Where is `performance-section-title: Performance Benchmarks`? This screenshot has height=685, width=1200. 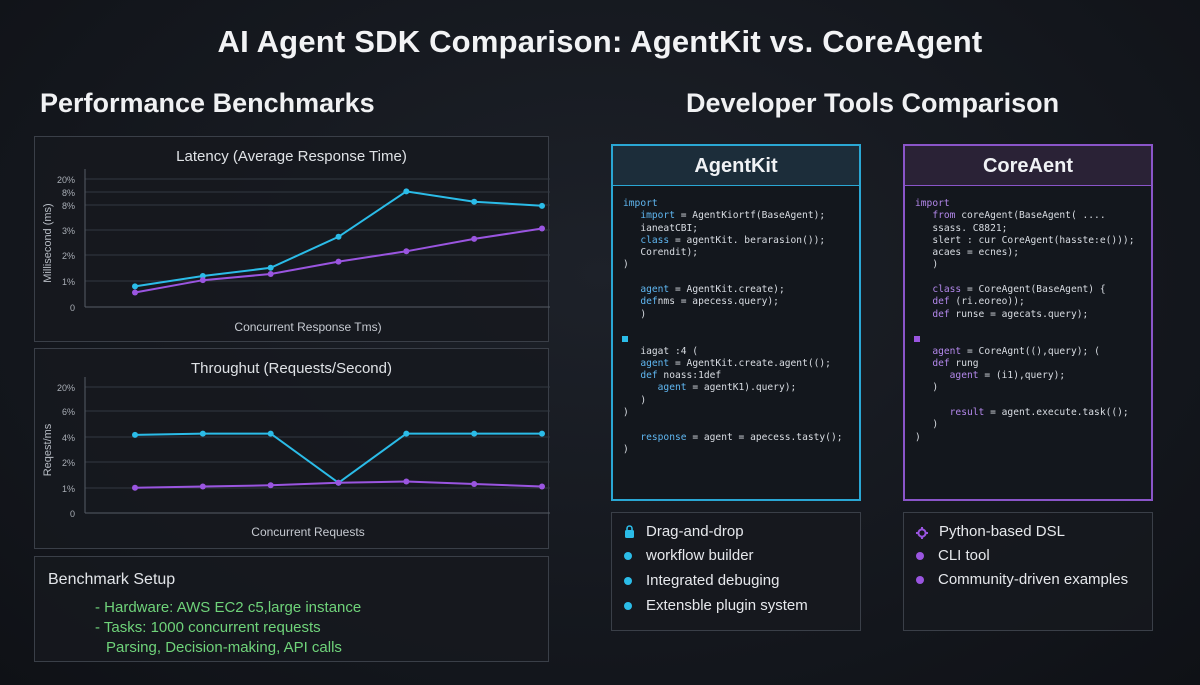
performance-section-title: Performance Benchmarks is located at coordinates (207, 103).